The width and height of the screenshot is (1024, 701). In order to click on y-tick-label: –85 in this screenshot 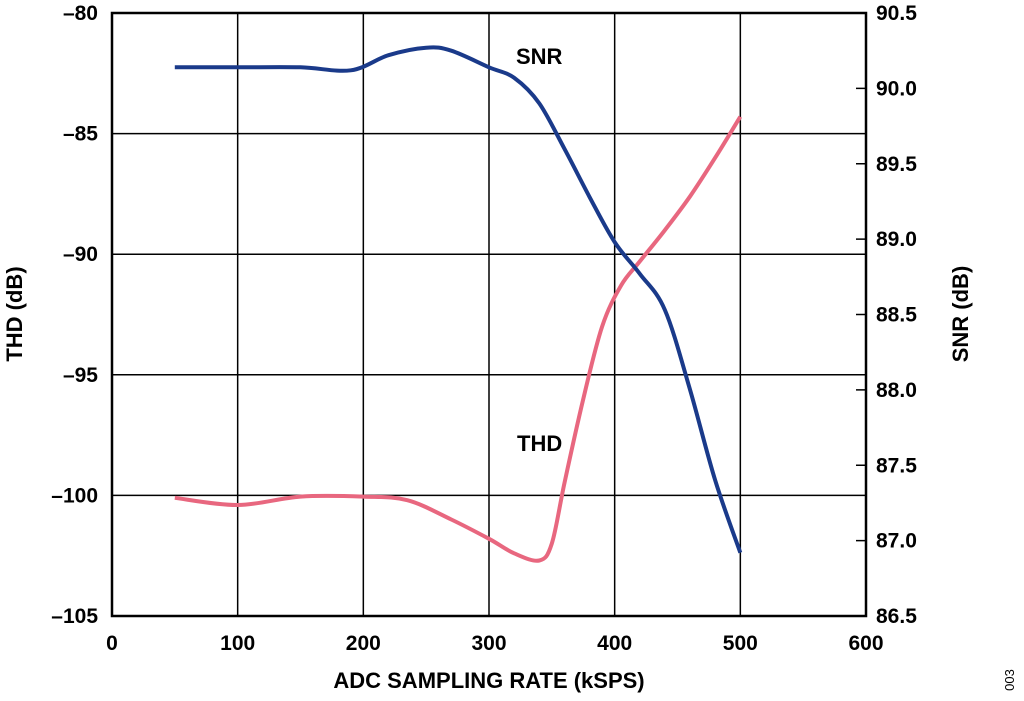, I will do `click(80, 134)`.